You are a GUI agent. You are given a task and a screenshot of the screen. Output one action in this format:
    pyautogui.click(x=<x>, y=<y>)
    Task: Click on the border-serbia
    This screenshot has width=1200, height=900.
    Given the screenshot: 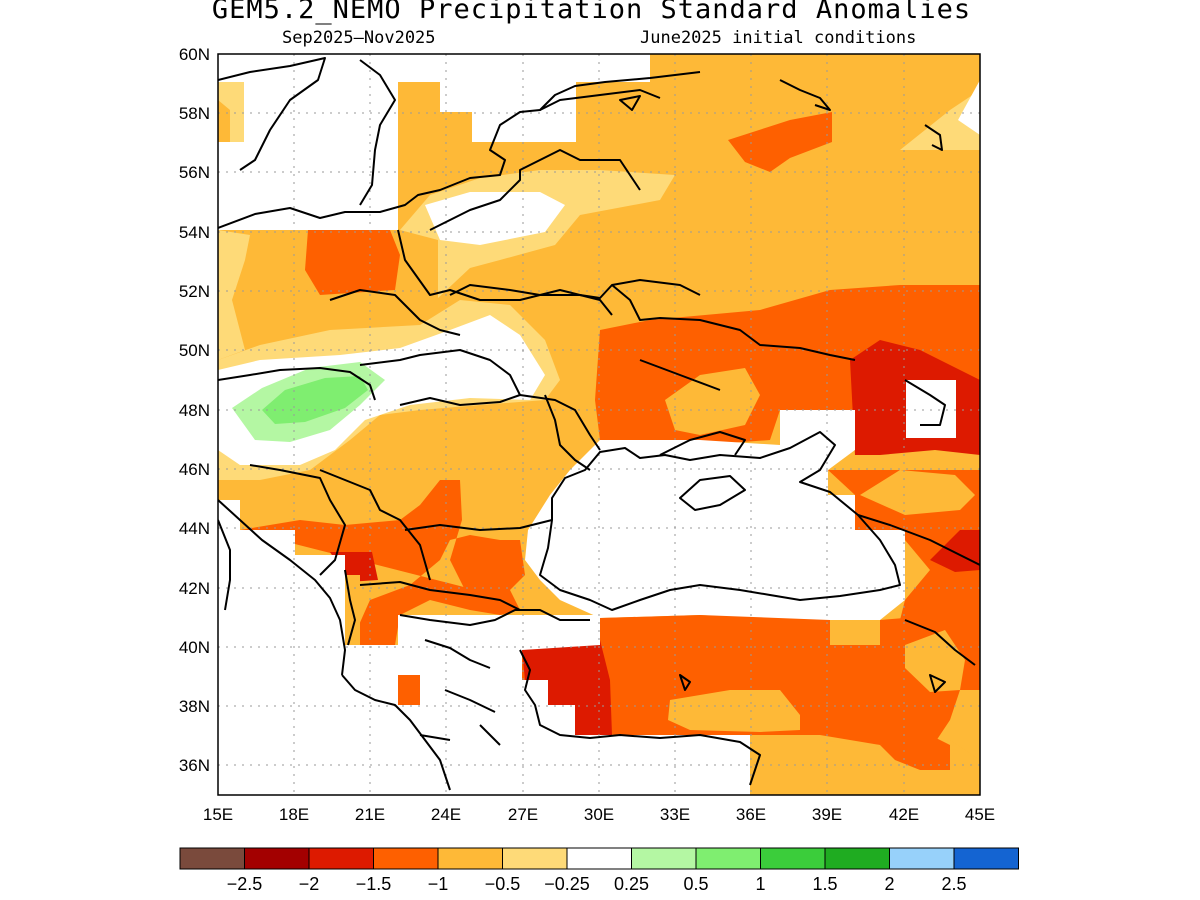 What is the action you would take?
    pyautogui.click(x=375, y=525)
    